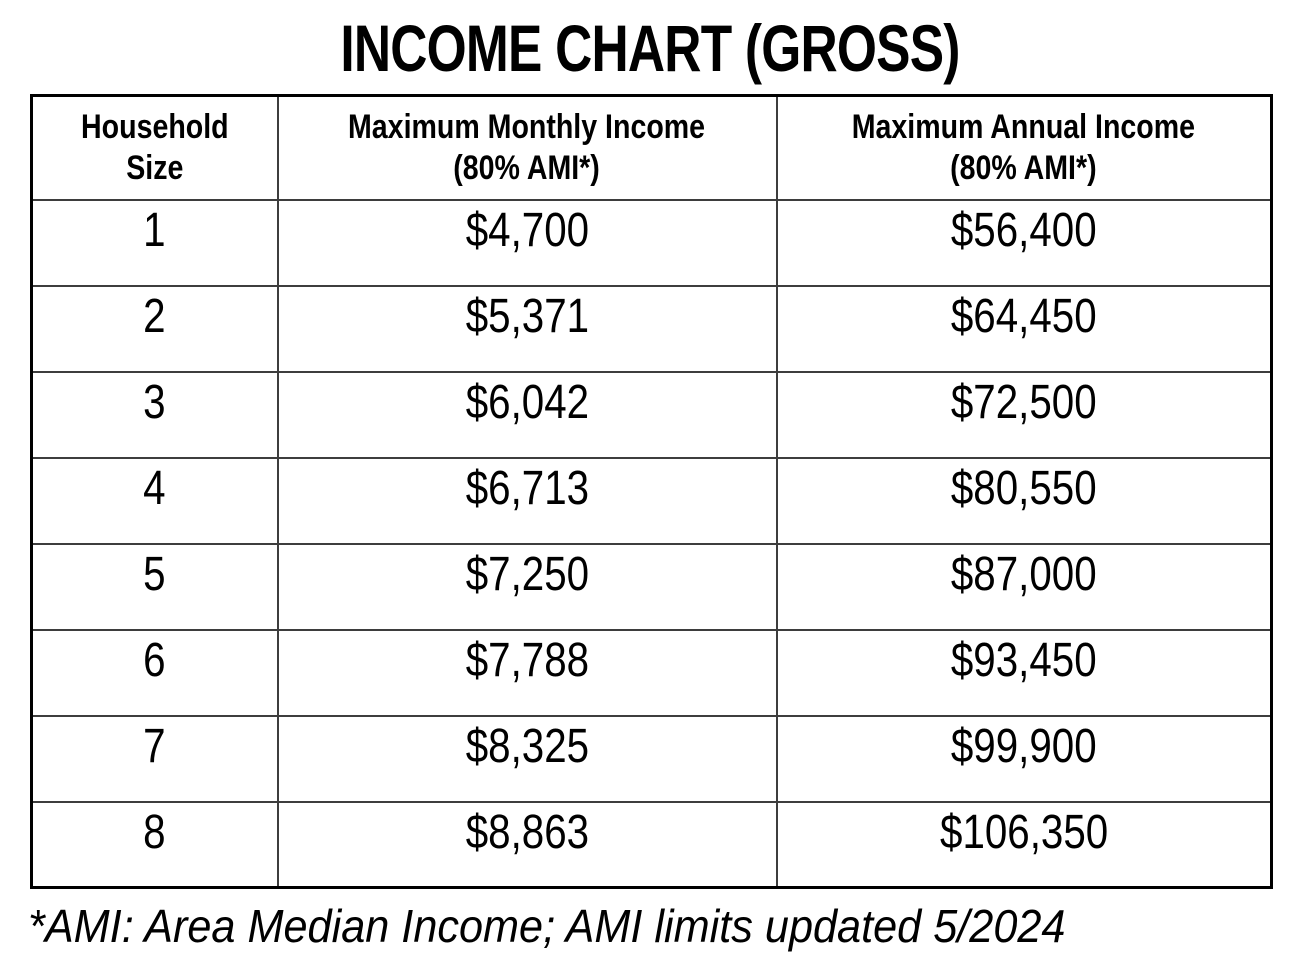 This screenshot has height=975, width=1300. What do you see at coordinates (1024, 126) in the screenshot?
I see `header-line: Maximum Annual Income` at bounding box center [1024, 126].